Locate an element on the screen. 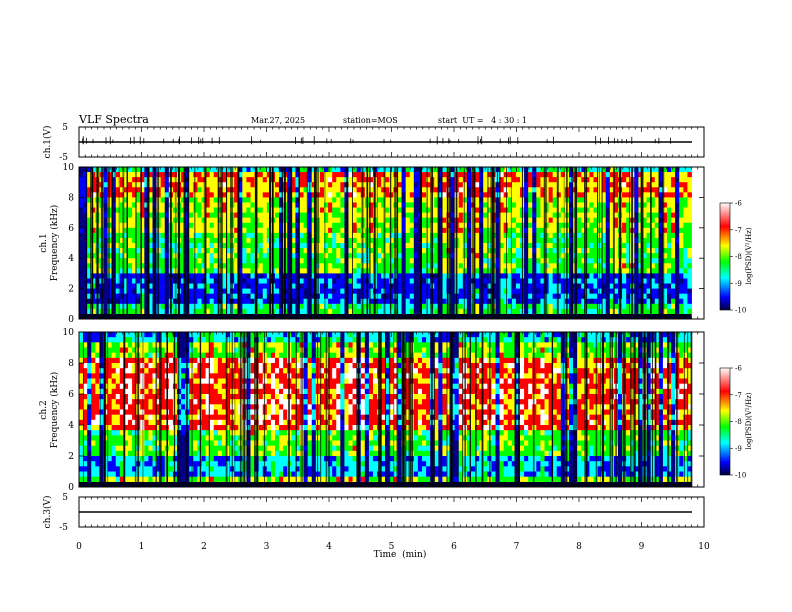 The image size is (792, 612). ch1-ytick-bottom: -5 is located at coordinates (63, 158).